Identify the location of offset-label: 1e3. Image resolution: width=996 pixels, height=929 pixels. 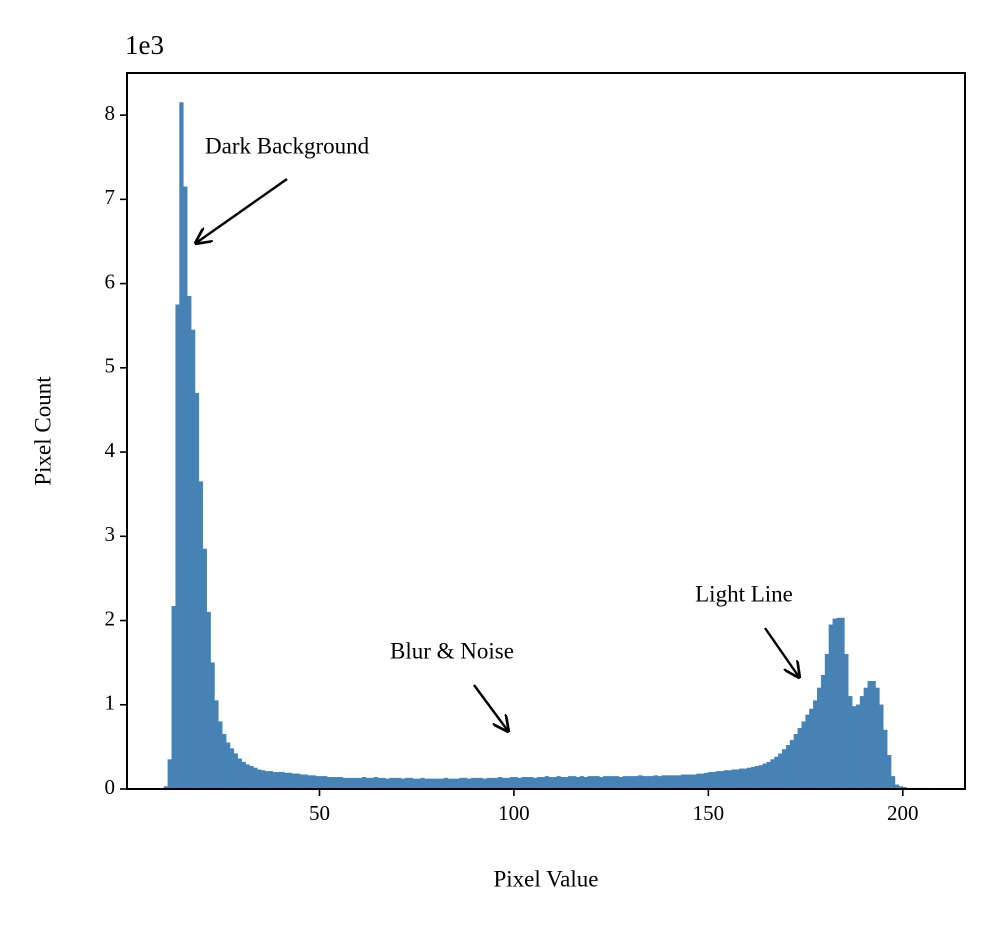
(144, 45).